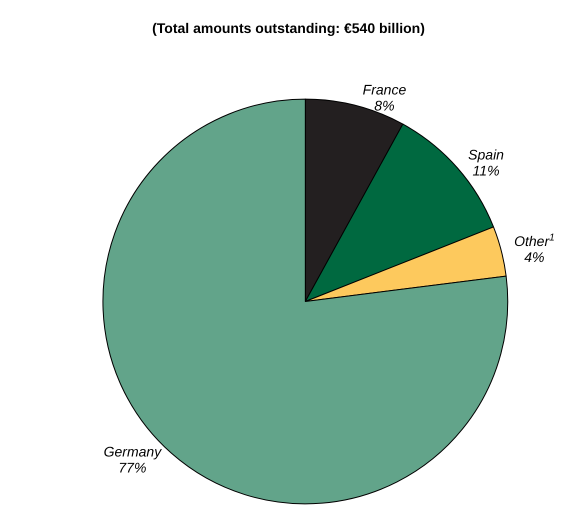 This screenshot has height=522, width=577. I want to click on chart-title: (Total amounts outstanding: €540 billion), so click(288, 28).